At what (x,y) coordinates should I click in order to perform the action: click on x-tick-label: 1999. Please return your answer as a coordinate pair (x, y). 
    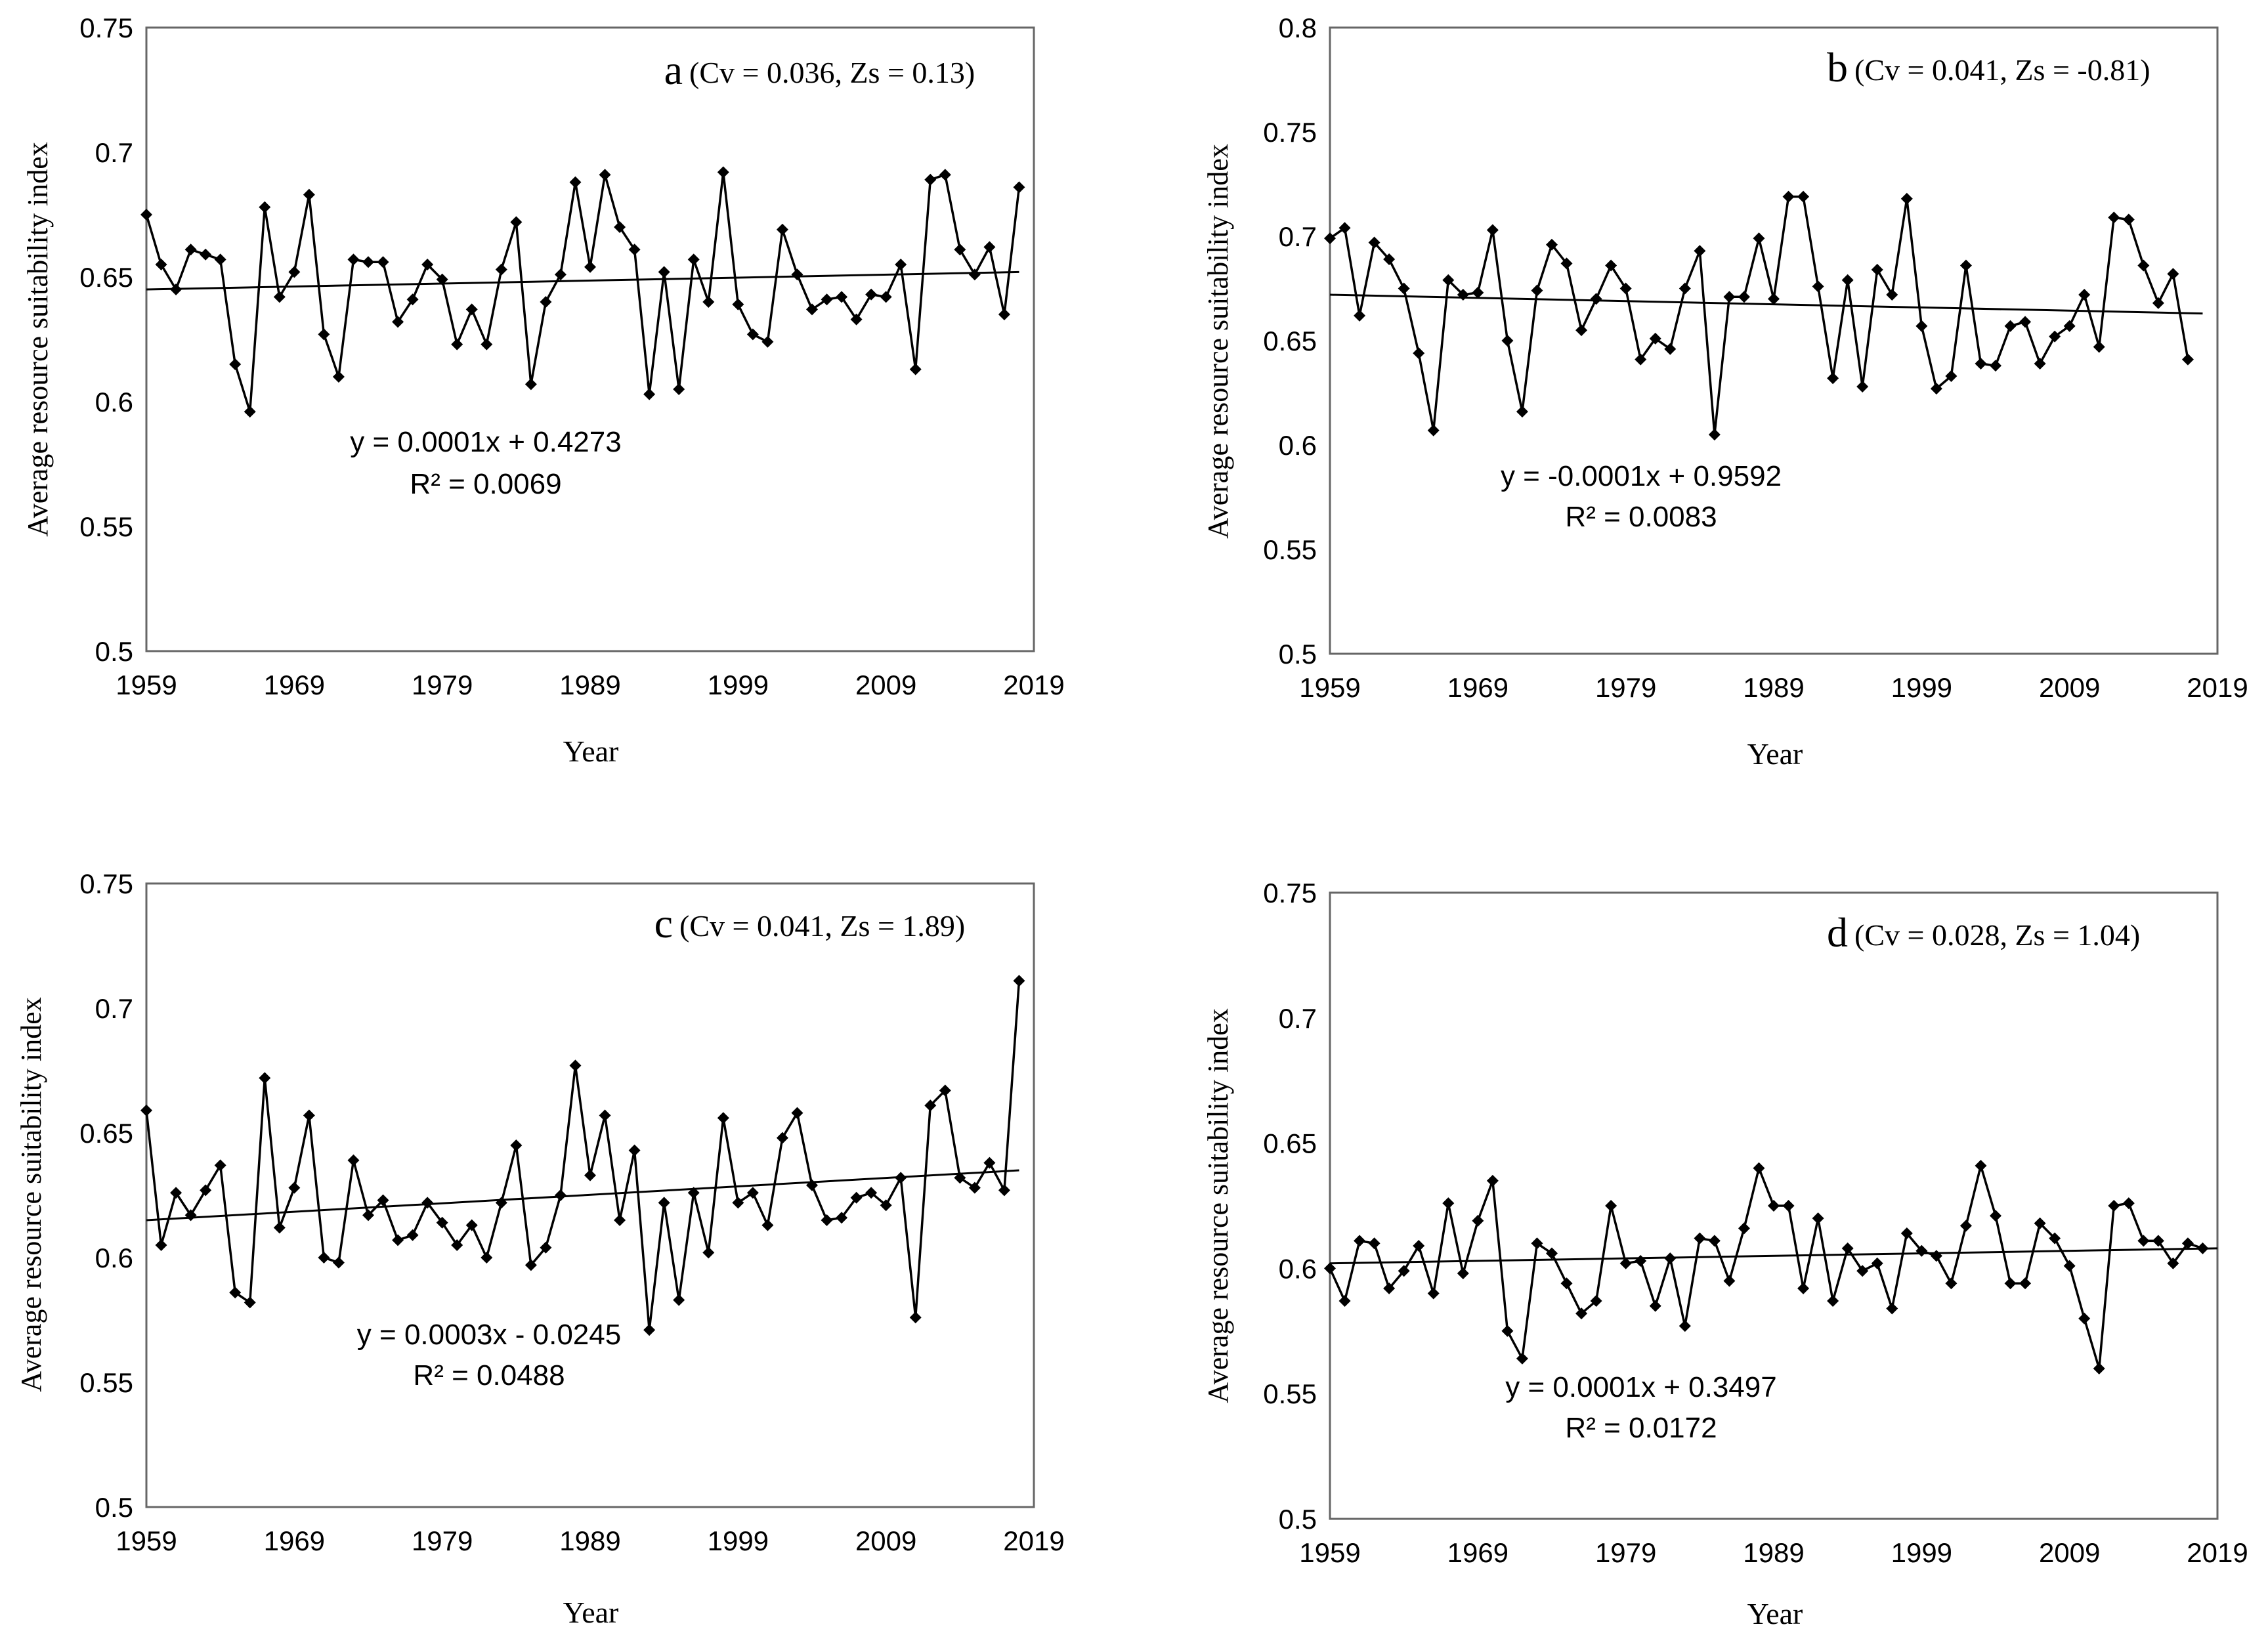
    Looking at the image, I should click on (738, 685).